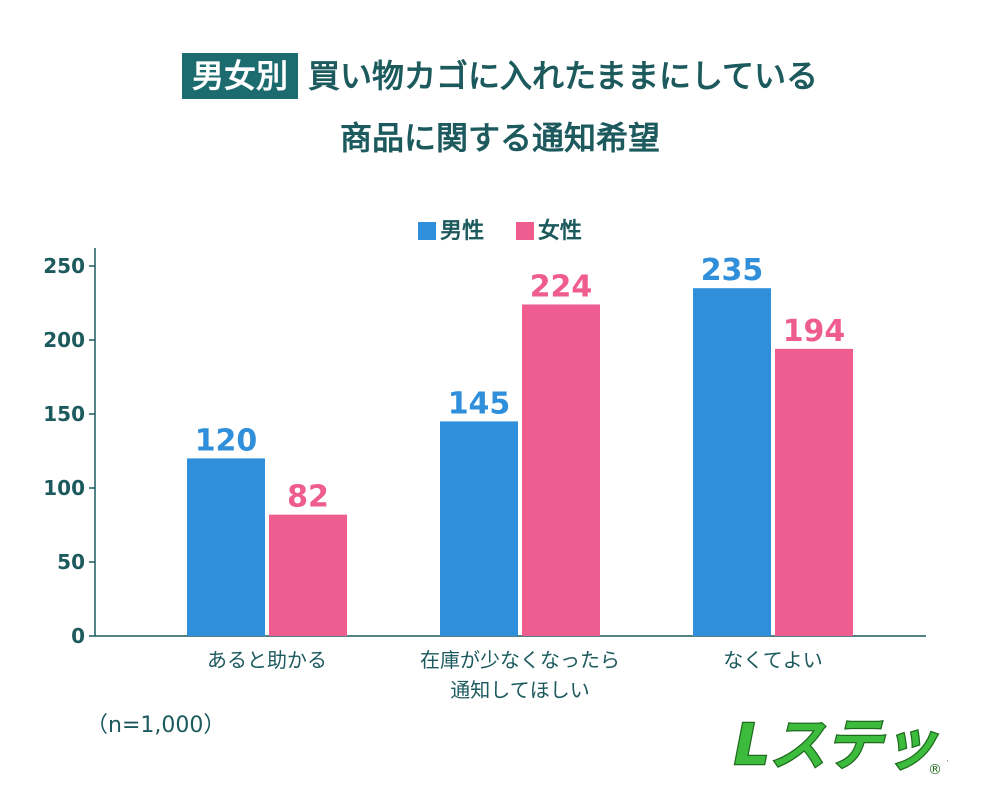 The image size is (1000, 802). What do you see at coordinates (64, 266) in the screenshot?
I see `y-tick-label: 250` at bounding box center [64, 266].